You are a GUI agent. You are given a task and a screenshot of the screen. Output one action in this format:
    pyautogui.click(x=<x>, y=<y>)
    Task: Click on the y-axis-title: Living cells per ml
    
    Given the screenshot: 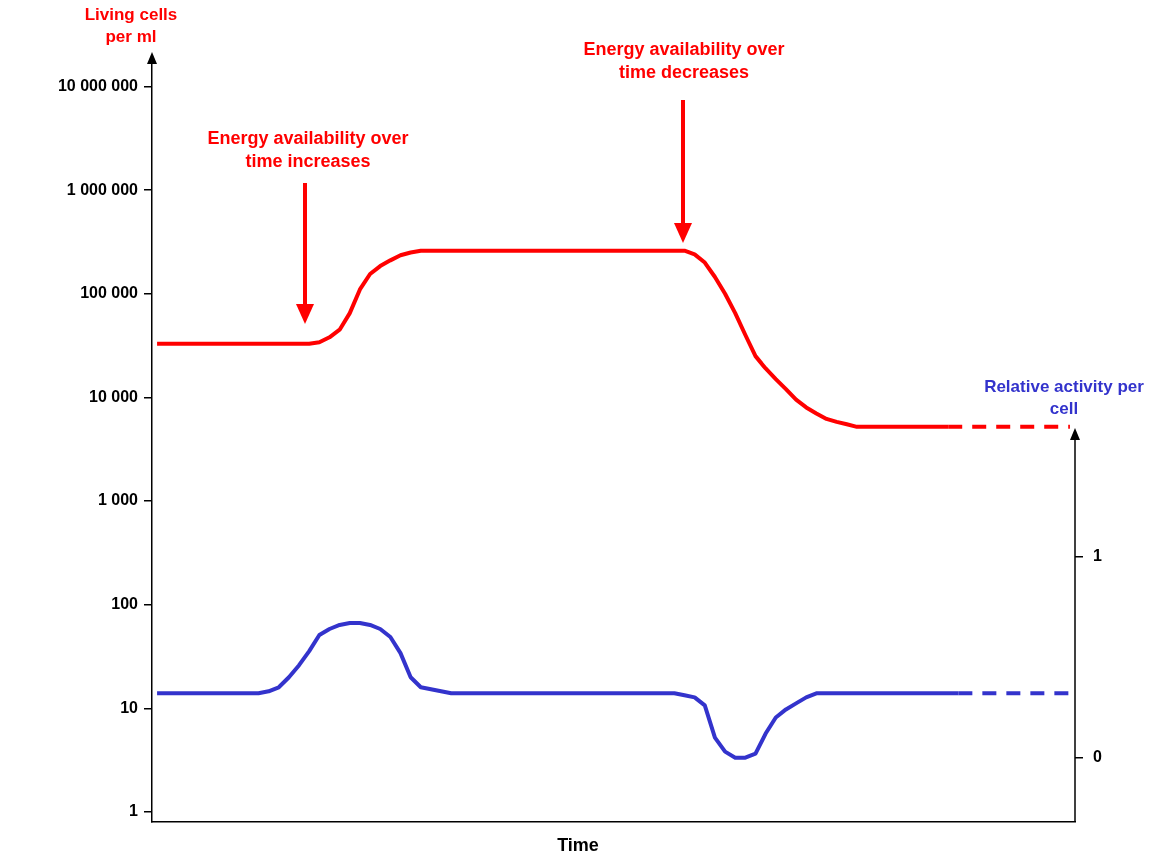 What is the action you would take?
    pyautogui.click(x=131, y=26)
    